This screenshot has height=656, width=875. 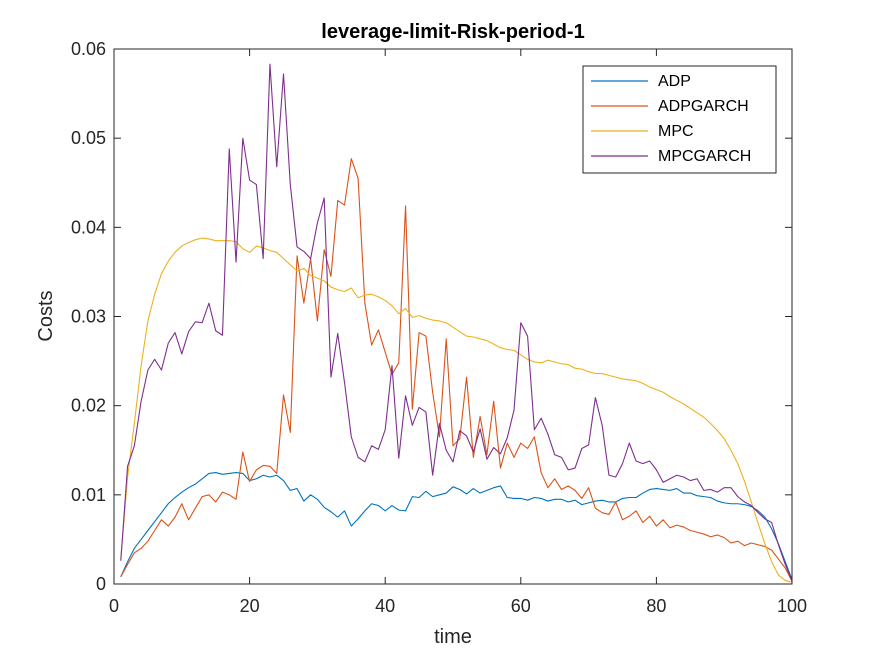 What do you see at coordinates (792, 606) in the screenshot?
I see `x-tick-label: 100` at bounding box center [792, 606].